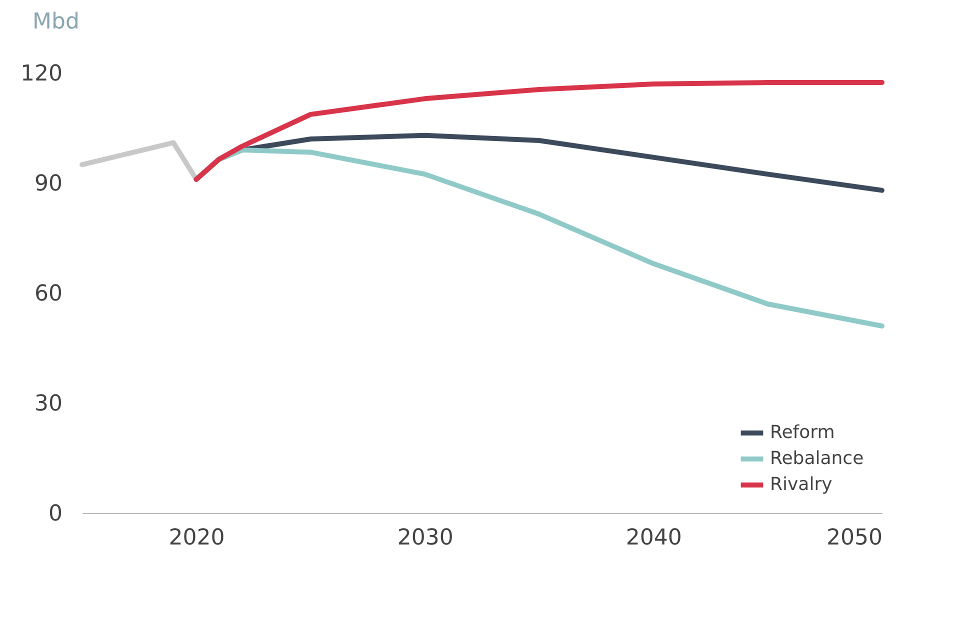 Image resolution: width=962 pixels, height=617 pixels. Describe the element at coordinates (55, 514) in the screenshot. I see `y-tick-label: 0` at that location.